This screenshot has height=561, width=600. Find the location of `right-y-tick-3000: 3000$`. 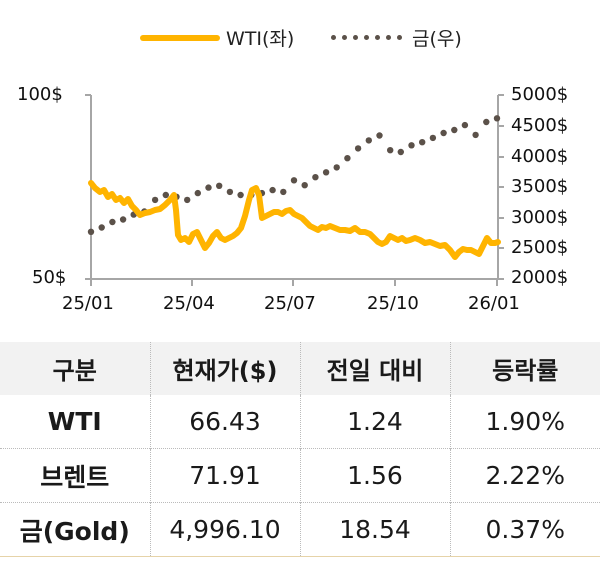

right-y-tick-3000: 3000$ is located at coordinates (540, 217).